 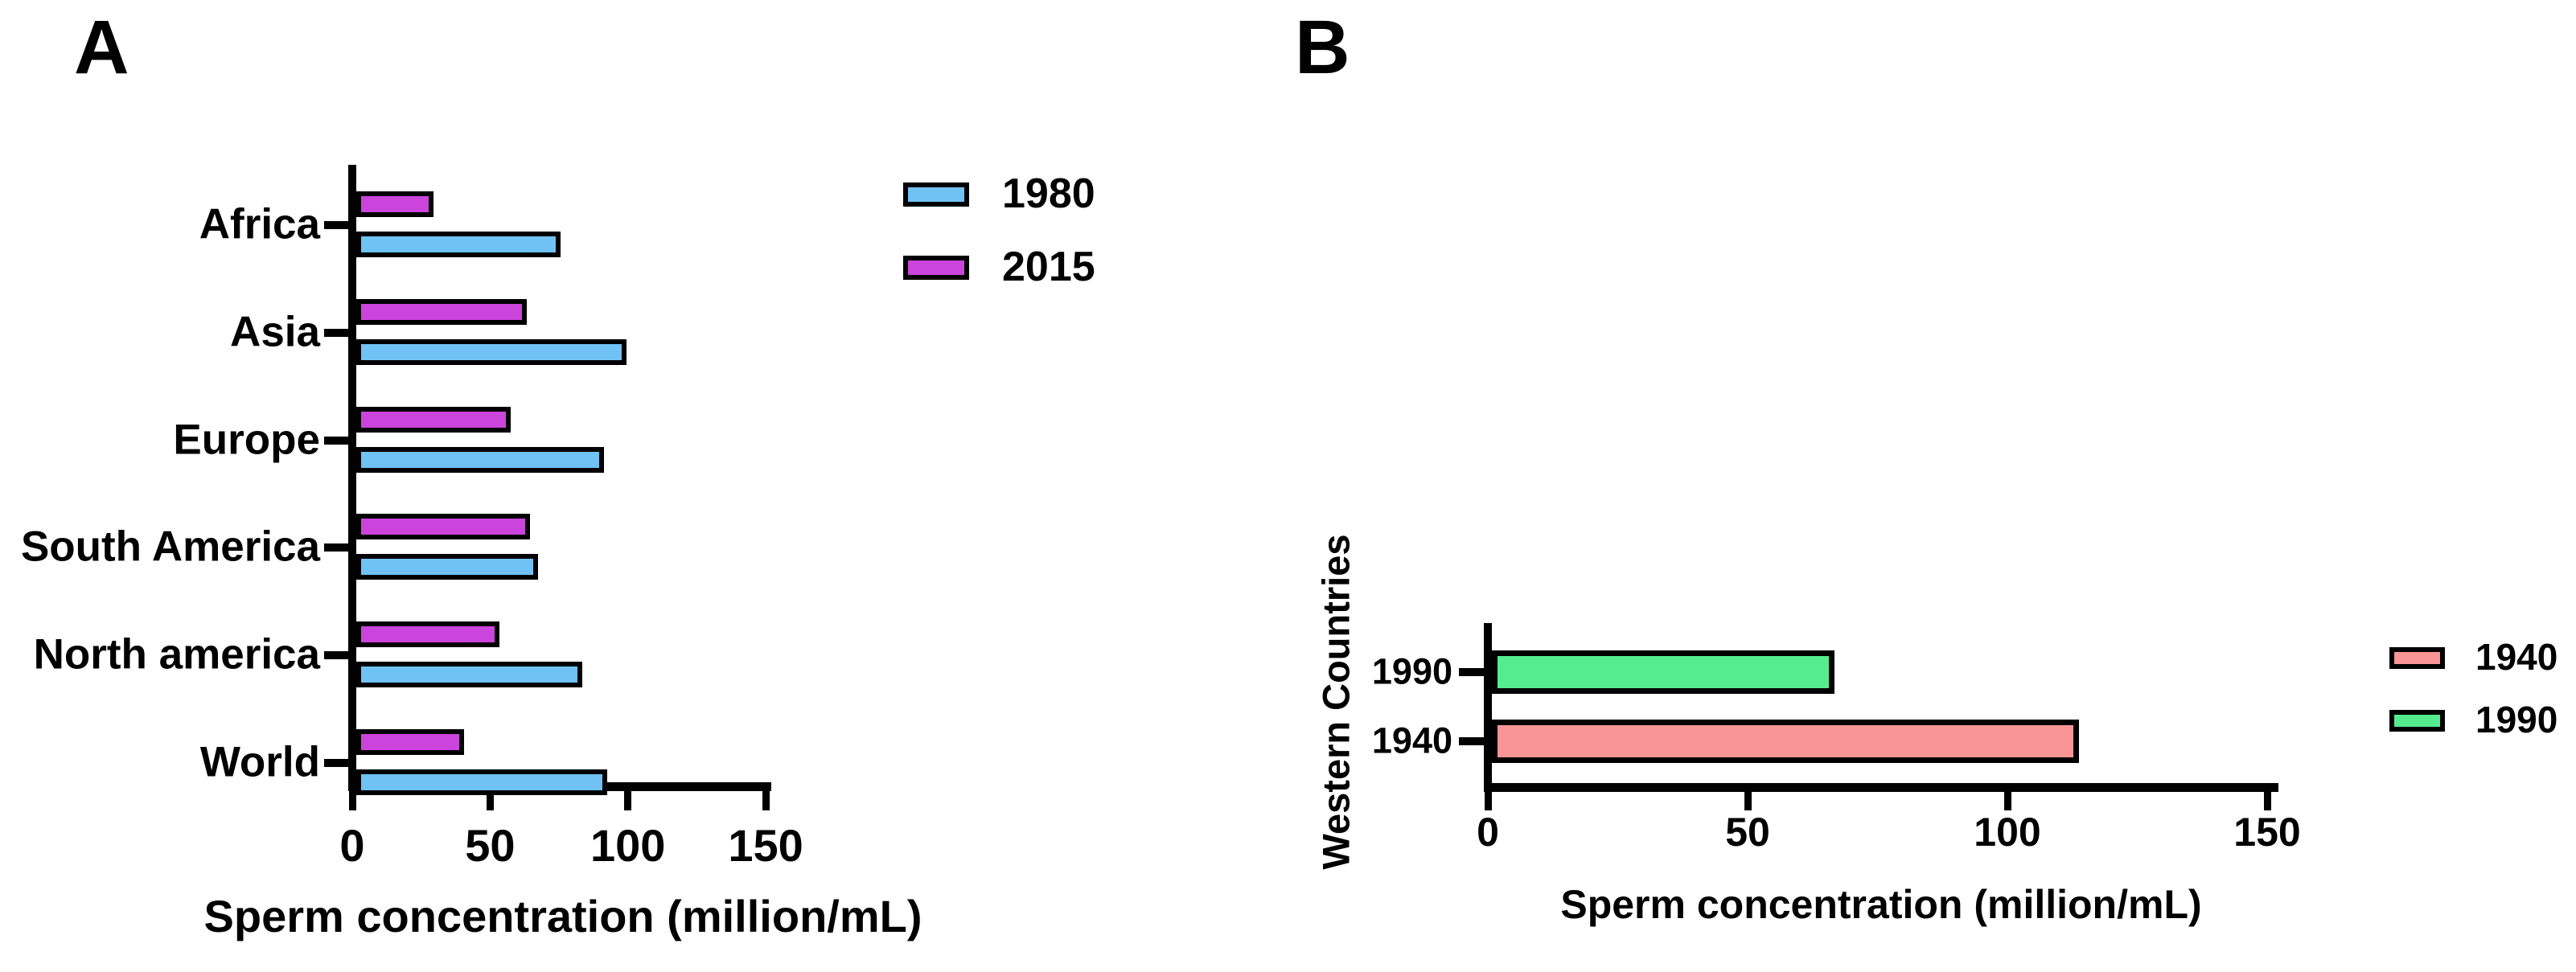 I want to click on x-axis-line, so click(x=1881, y=788).